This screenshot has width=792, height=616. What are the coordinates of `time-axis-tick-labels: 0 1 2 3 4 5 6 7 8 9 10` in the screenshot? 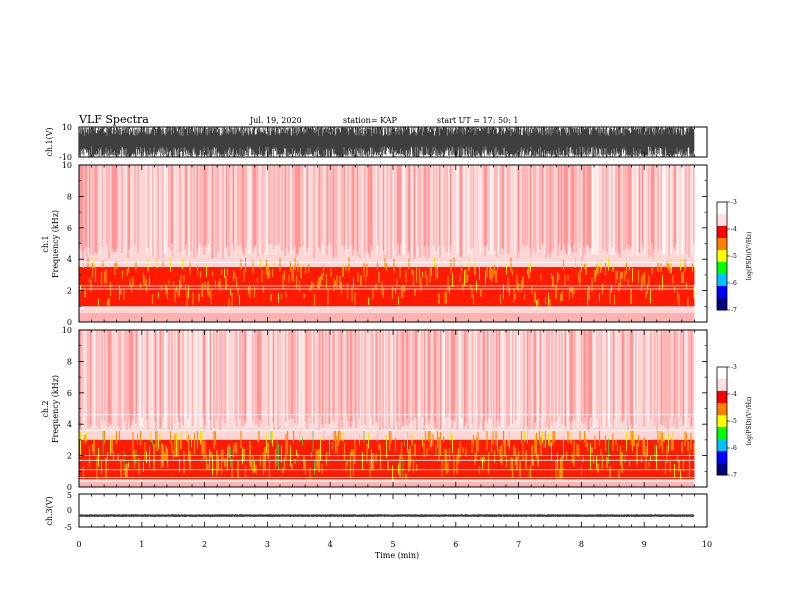 It's located at (394, 544).